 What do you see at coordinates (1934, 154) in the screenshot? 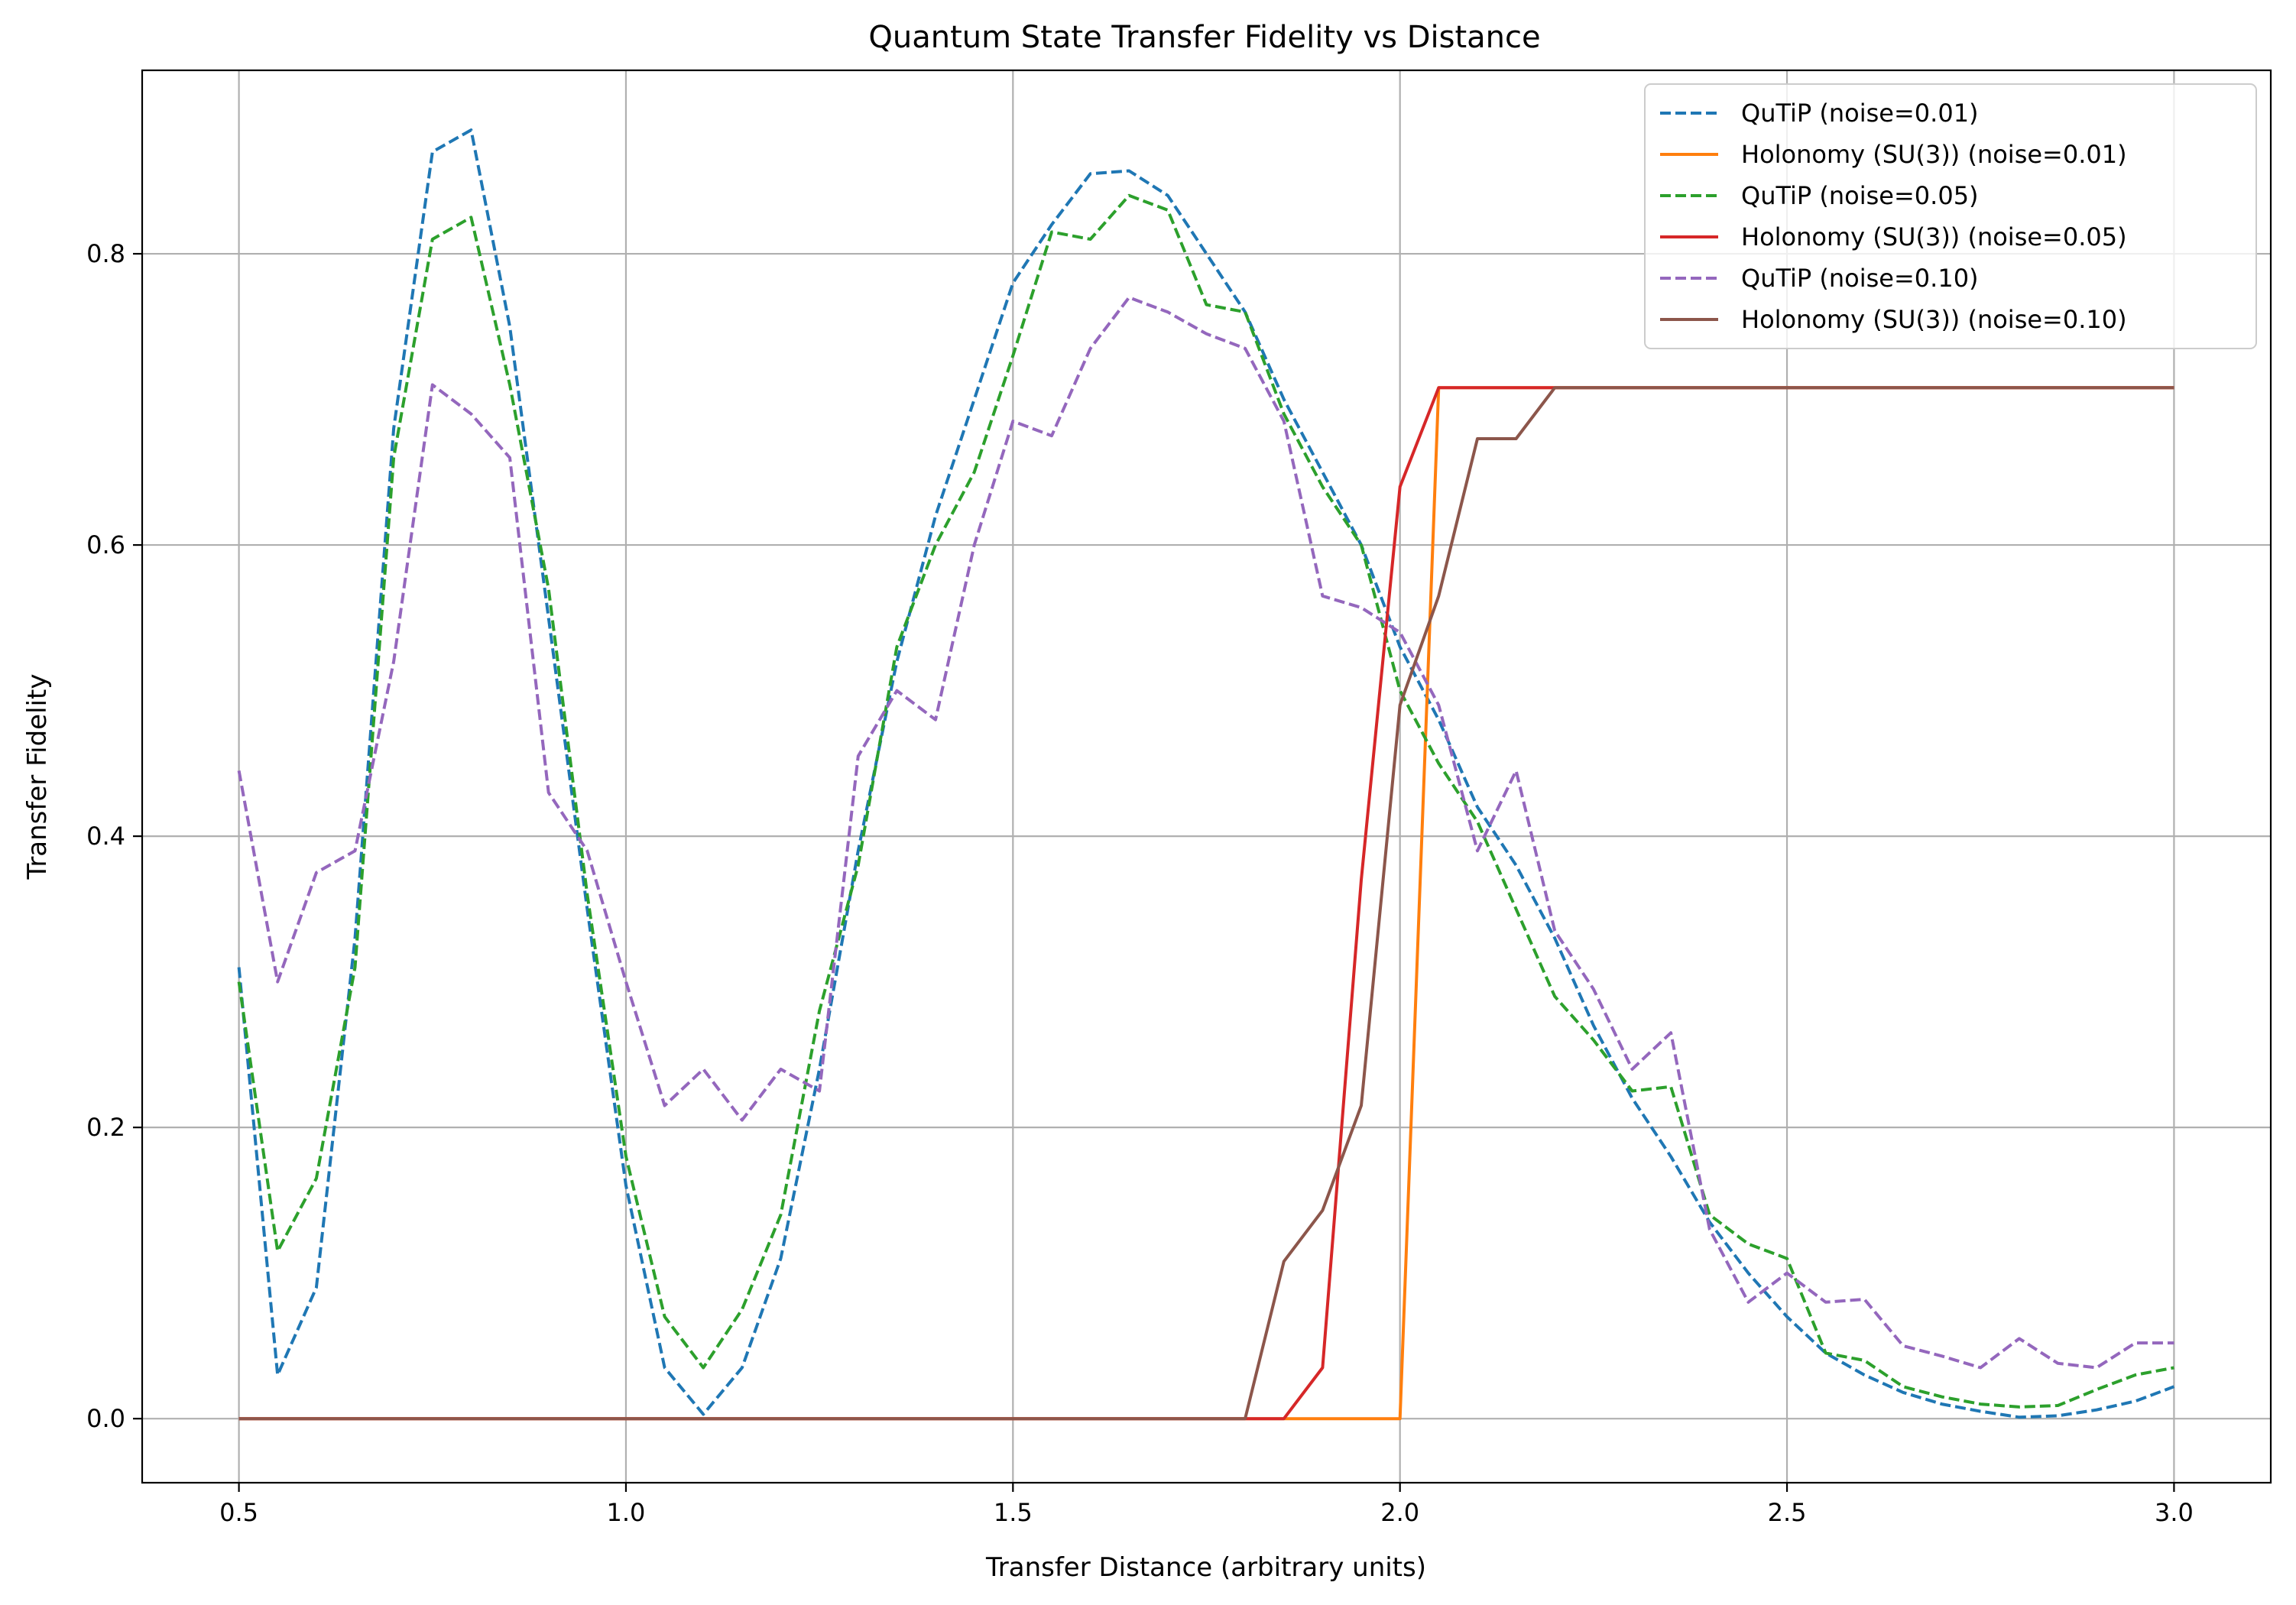
I see `legend-label-2: Holonomy (SU(3)) (noise=0.01)` at bounding box center [1934, 154].